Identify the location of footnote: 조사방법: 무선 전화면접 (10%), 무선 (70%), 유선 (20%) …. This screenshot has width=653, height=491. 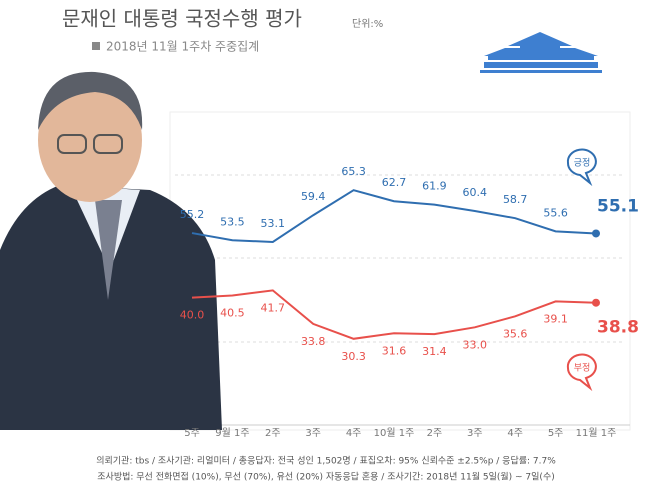
(325, 477).